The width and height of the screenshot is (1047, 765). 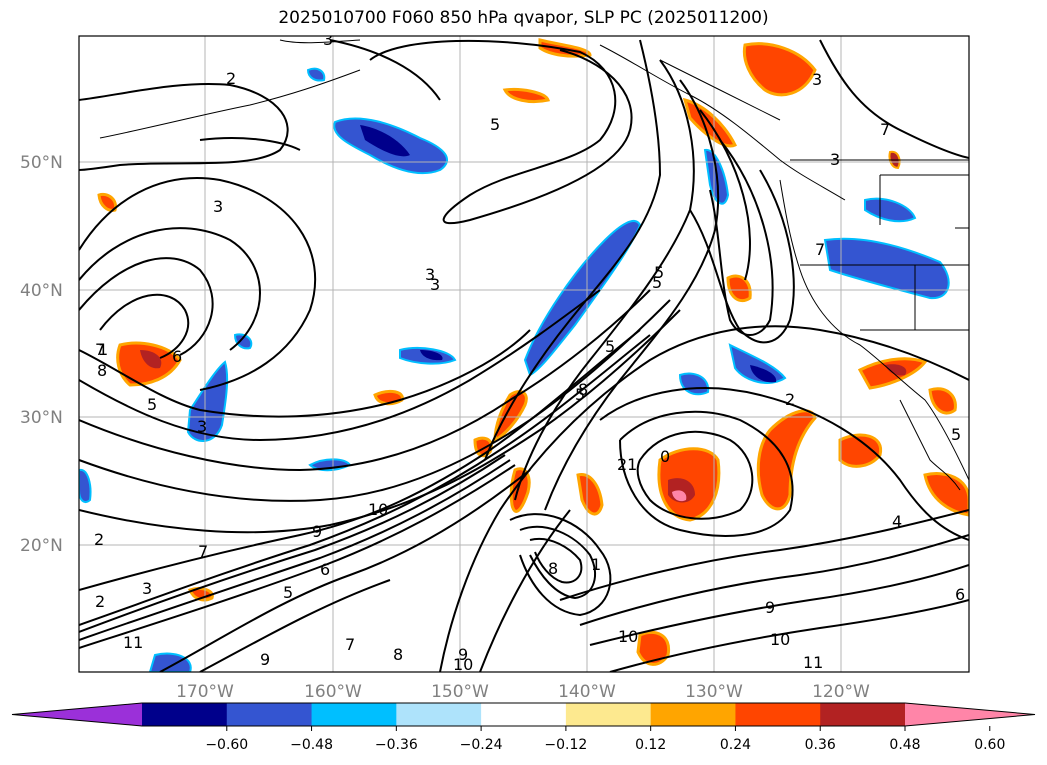 What do you see at coordinates (735, 745) in the screenshot?
I see `colorbar-tick-label: 0.24` at bounding box center [735, 745].